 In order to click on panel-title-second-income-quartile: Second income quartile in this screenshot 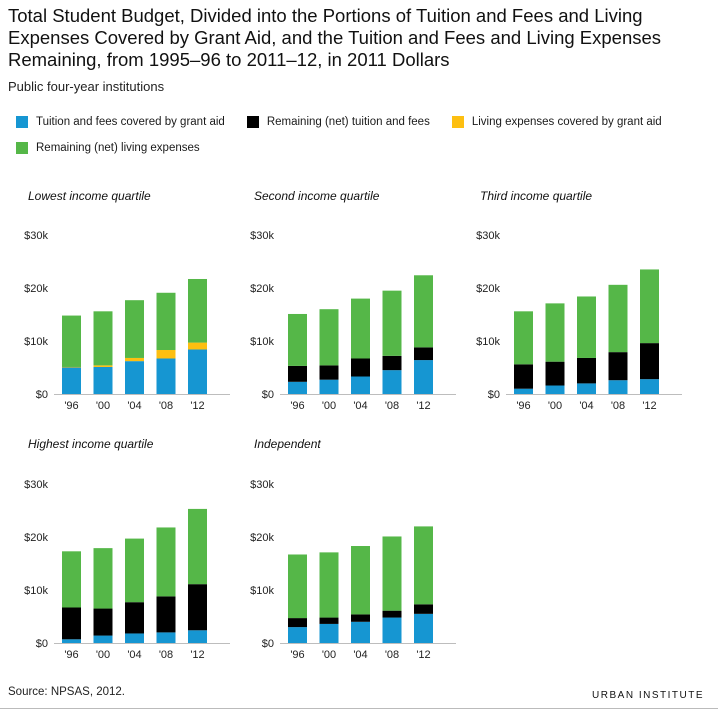, I will do `click(317, 196)`.